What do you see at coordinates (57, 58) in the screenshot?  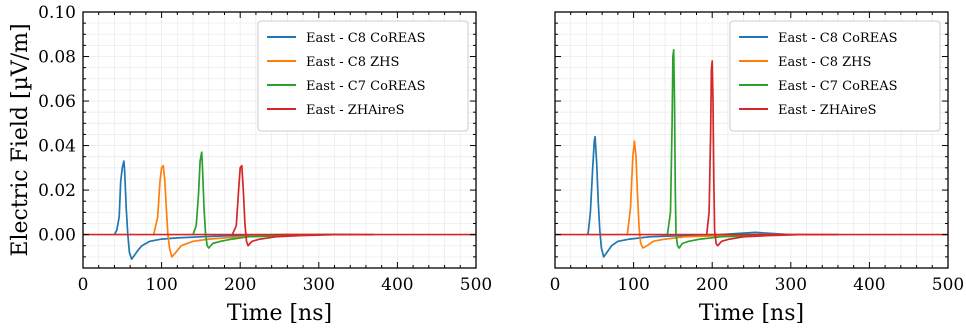 I see `y-tick-label: 0.08` at bounding box center [57, 58].